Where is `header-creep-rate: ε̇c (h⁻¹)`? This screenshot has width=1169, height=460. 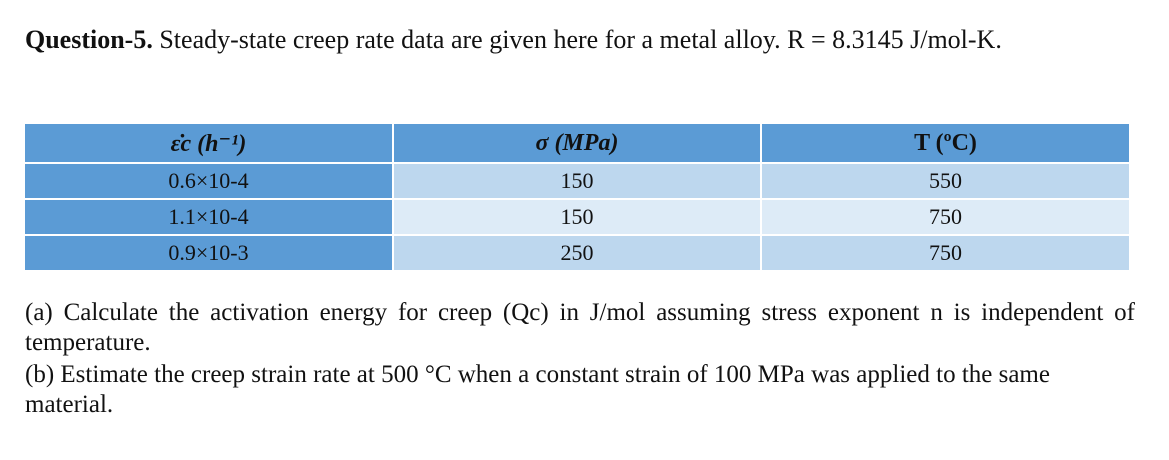 header-creep-rate: ε̇c (h⁻¹) is located at coordinates (209, 144).